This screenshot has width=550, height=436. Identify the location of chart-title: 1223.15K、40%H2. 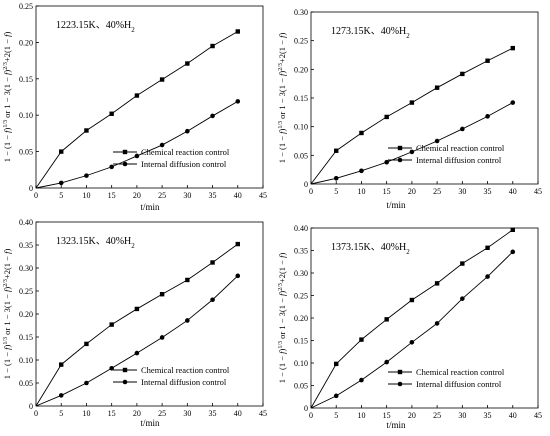
(95, 27).